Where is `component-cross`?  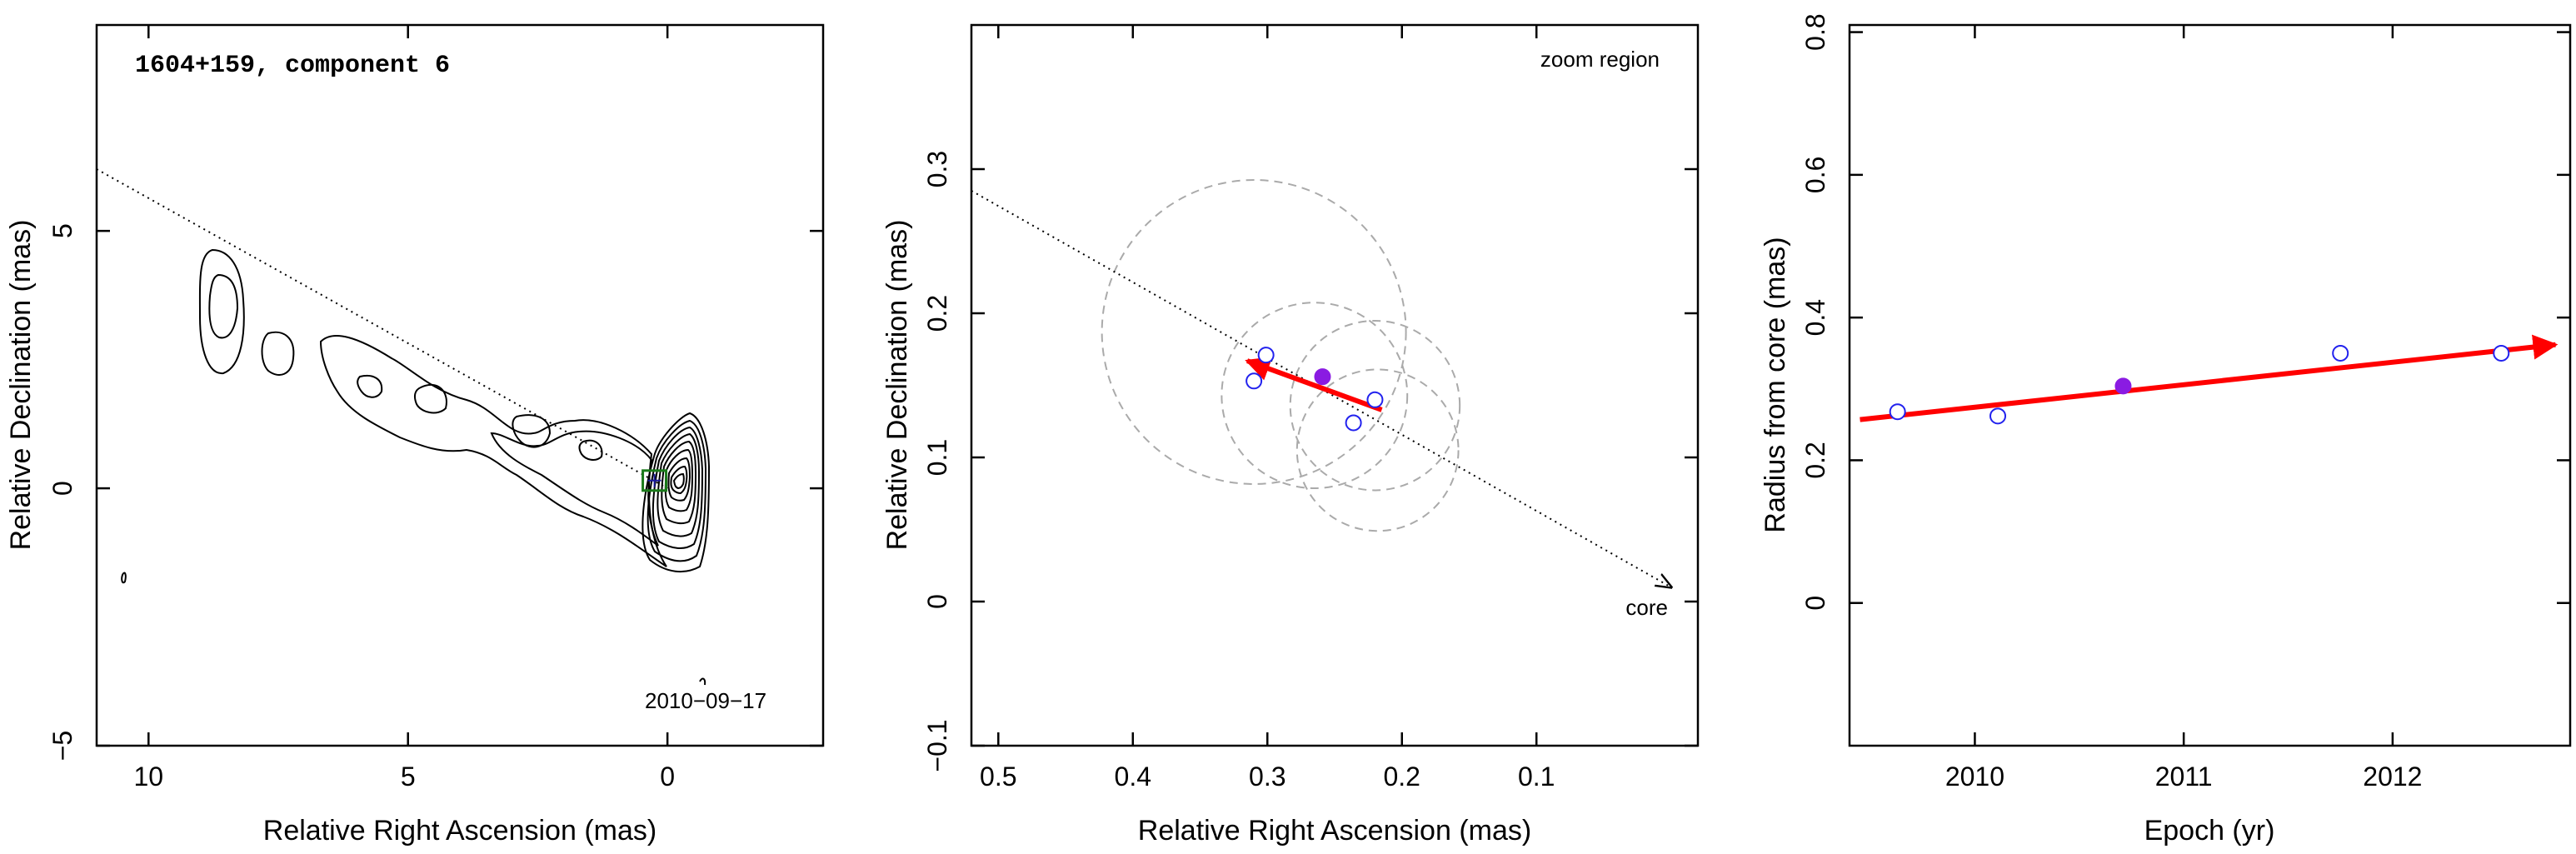 component-cross is located at coordinates (654, 480).